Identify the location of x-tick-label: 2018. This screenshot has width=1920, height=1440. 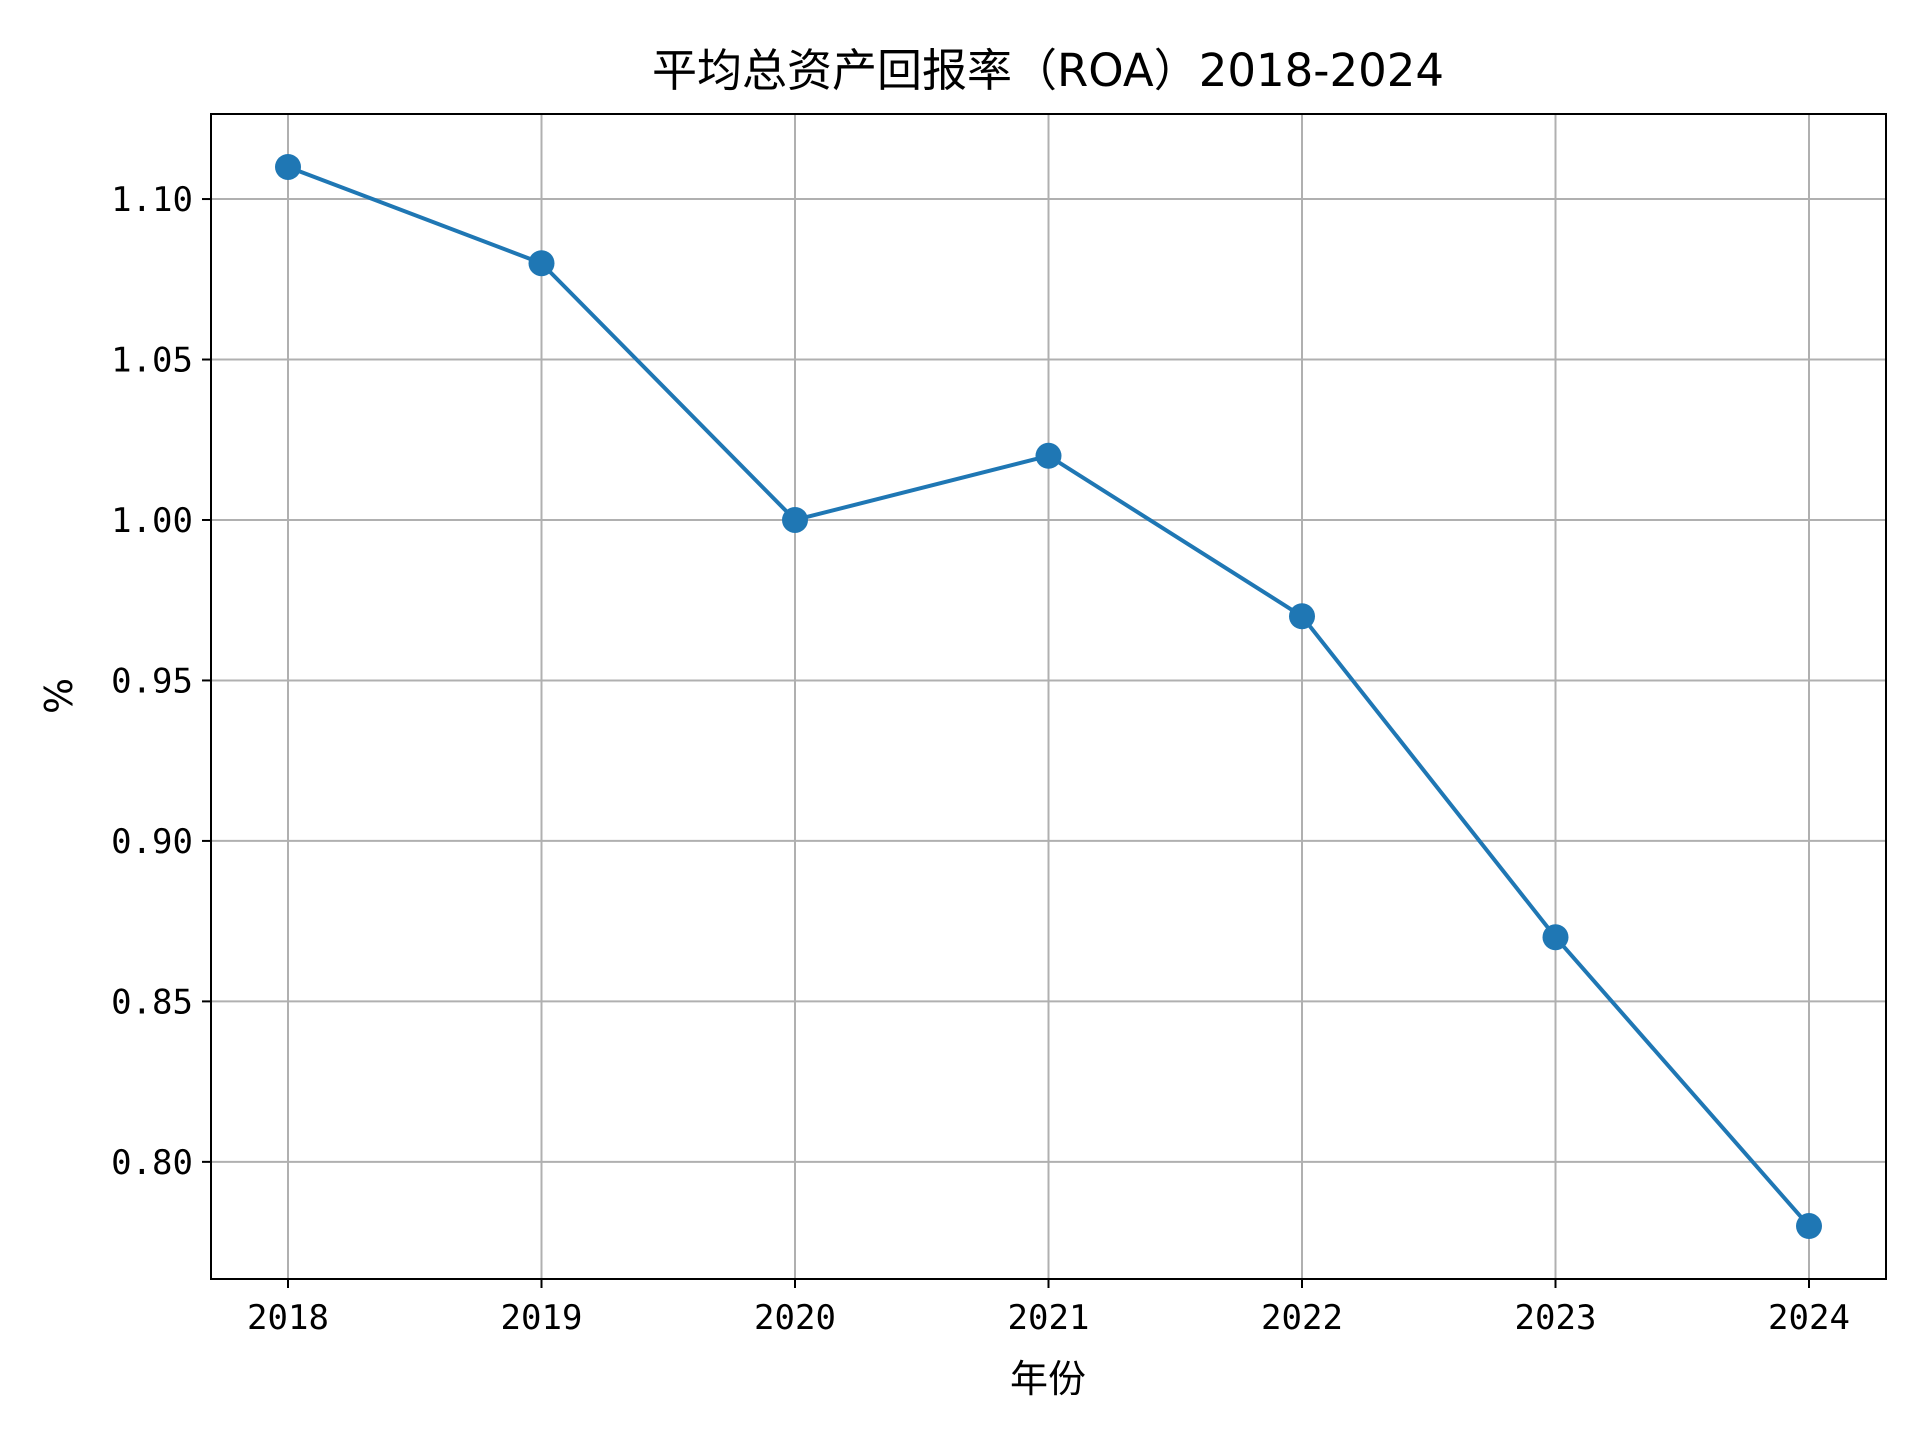
(288, 1318).